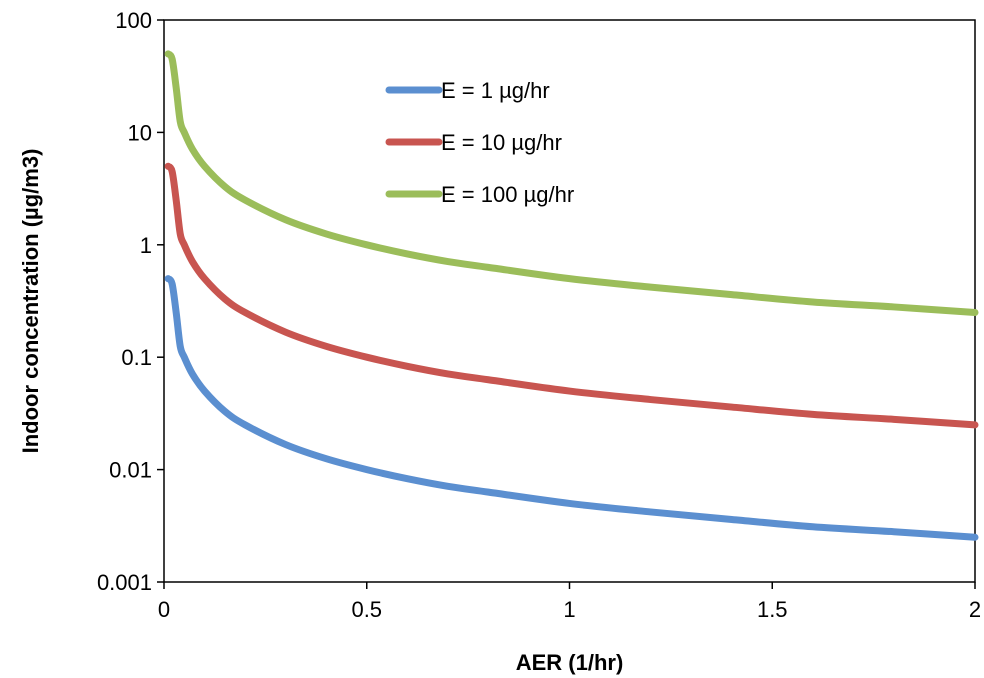  What do you see at coordinates (133, 20) in the screenshot?
I see `y-tick-label: 100` at bounding box center [133, 20].